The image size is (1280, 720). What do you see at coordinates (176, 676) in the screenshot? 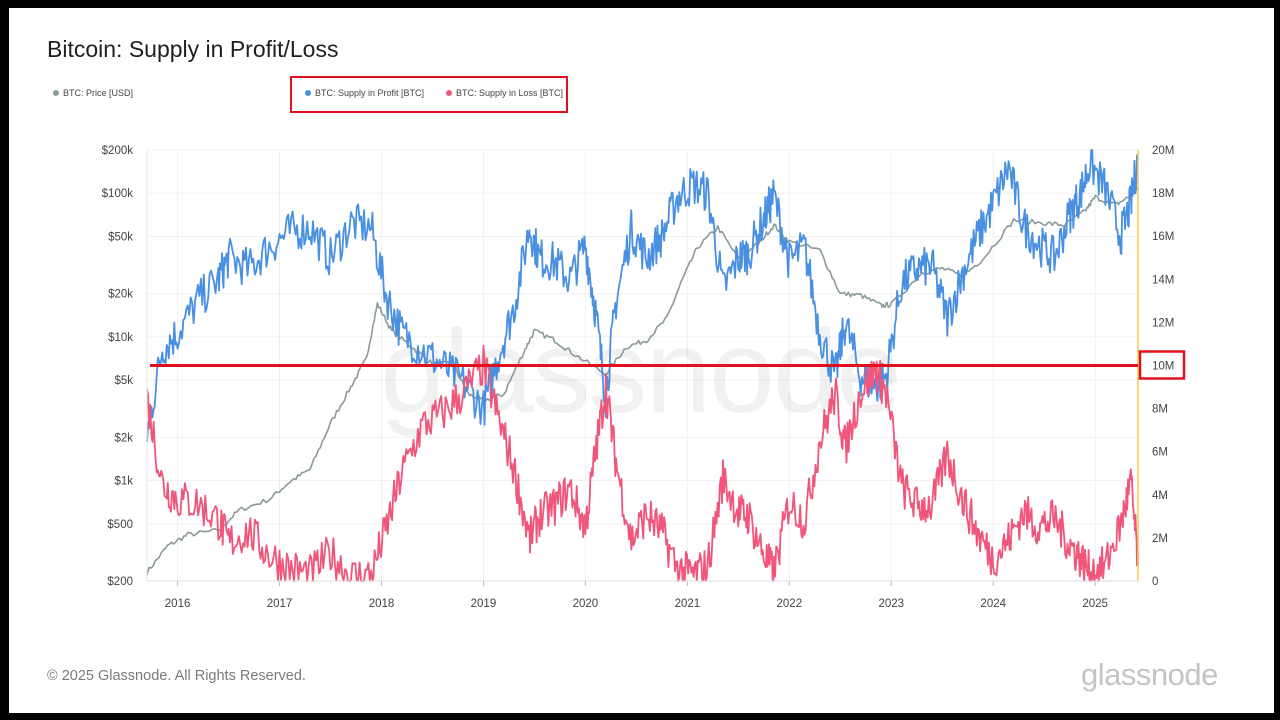
I see `copyright-text: © 2025 Glassnode. All Rights Reserved.` at bounding box center [176, 676].